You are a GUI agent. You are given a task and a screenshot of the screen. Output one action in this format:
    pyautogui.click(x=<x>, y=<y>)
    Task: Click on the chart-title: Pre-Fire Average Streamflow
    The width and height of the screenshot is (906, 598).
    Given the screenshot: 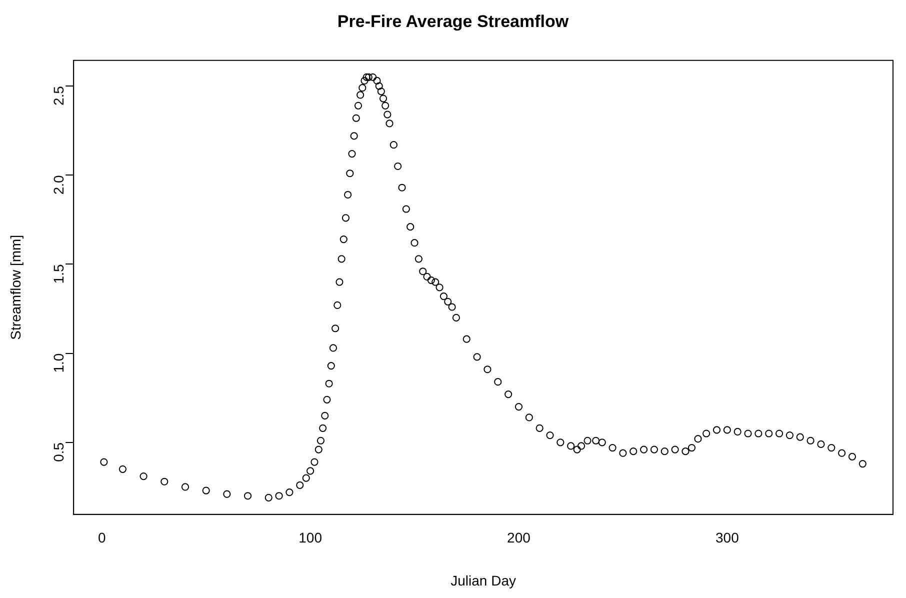 What is the action you would take?
    pyautogui.click(x=453, y=21)
    